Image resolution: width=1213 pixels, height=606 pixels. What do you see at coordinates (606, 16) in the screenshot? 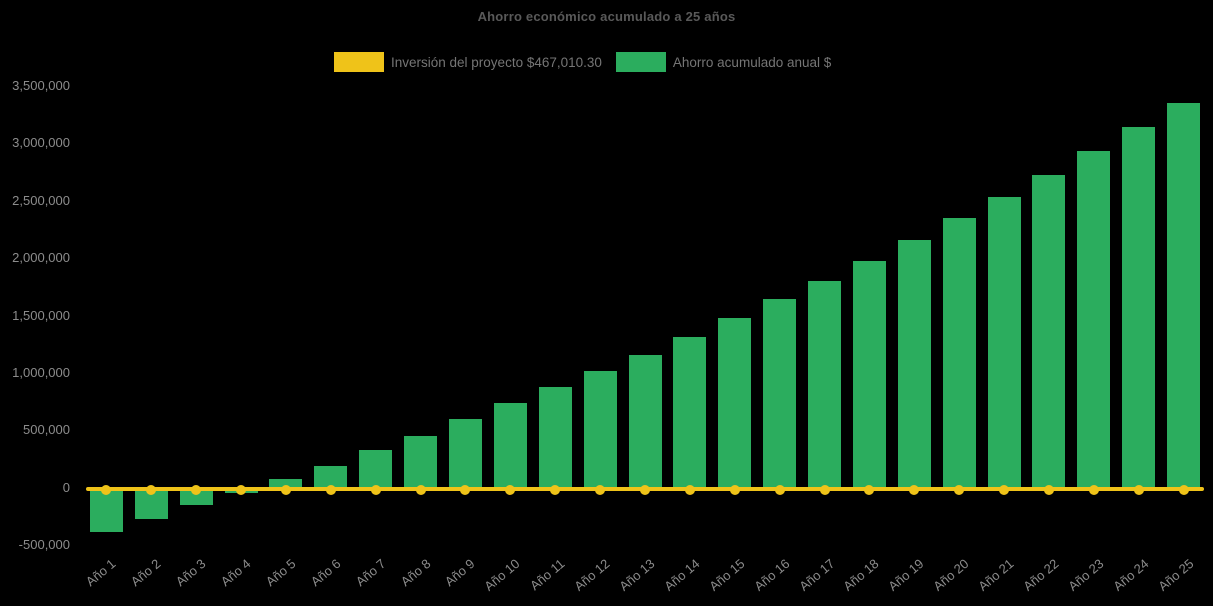
I see `chart-title: Ahorro económico acumulado a 25 años` at bounding box center [606, 16].